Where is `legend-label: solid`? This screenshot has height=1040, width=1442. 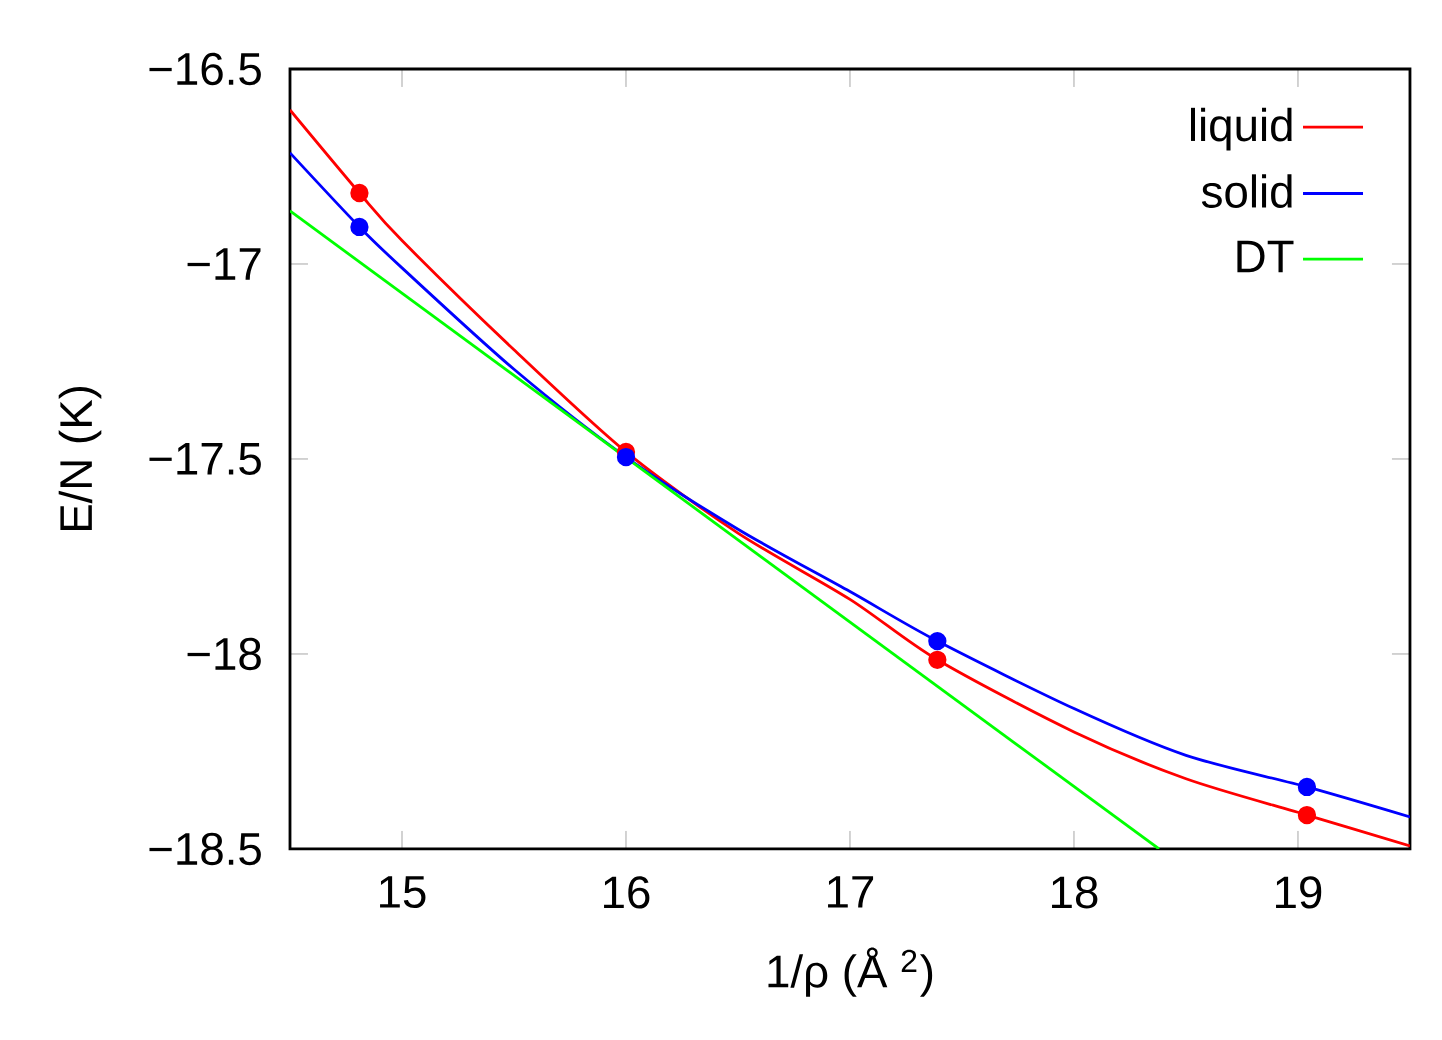 legend-label: solid is located at coordinates (1246, 191).